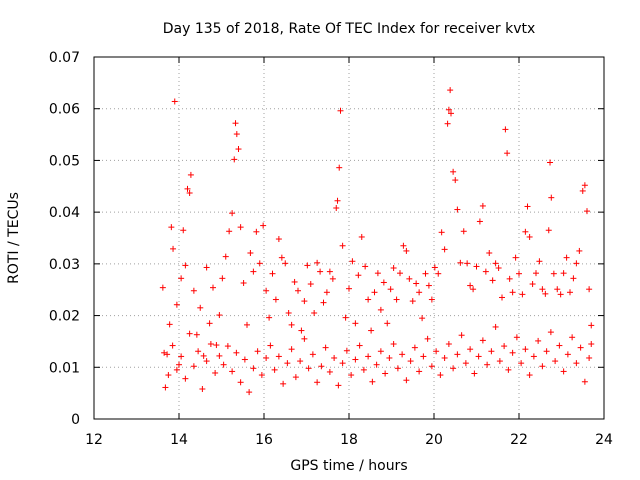  I want to click on x-tick-label: 22, so click(519, 440).